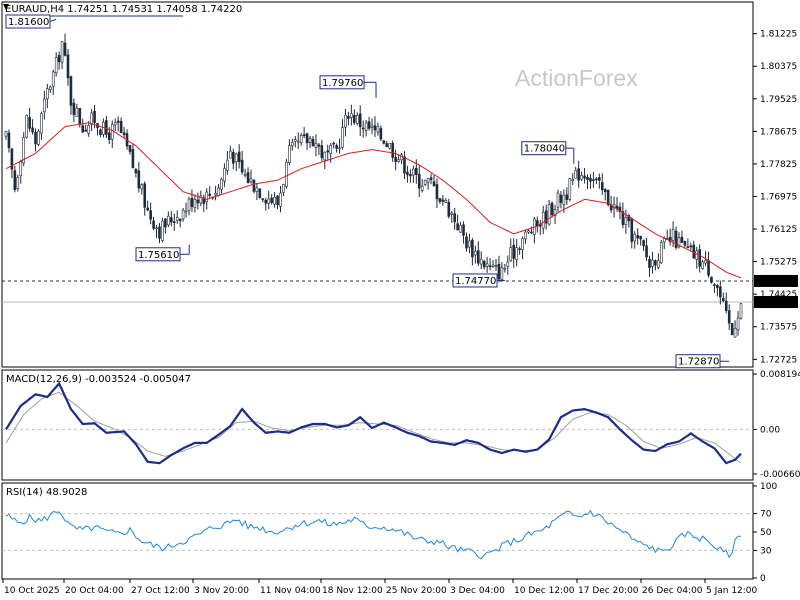 This screenshot has width=800, height=600. Describe the element at coordinates (778, 295) in the screenshot. I see `price-tick-label: 1.74425` at that location.